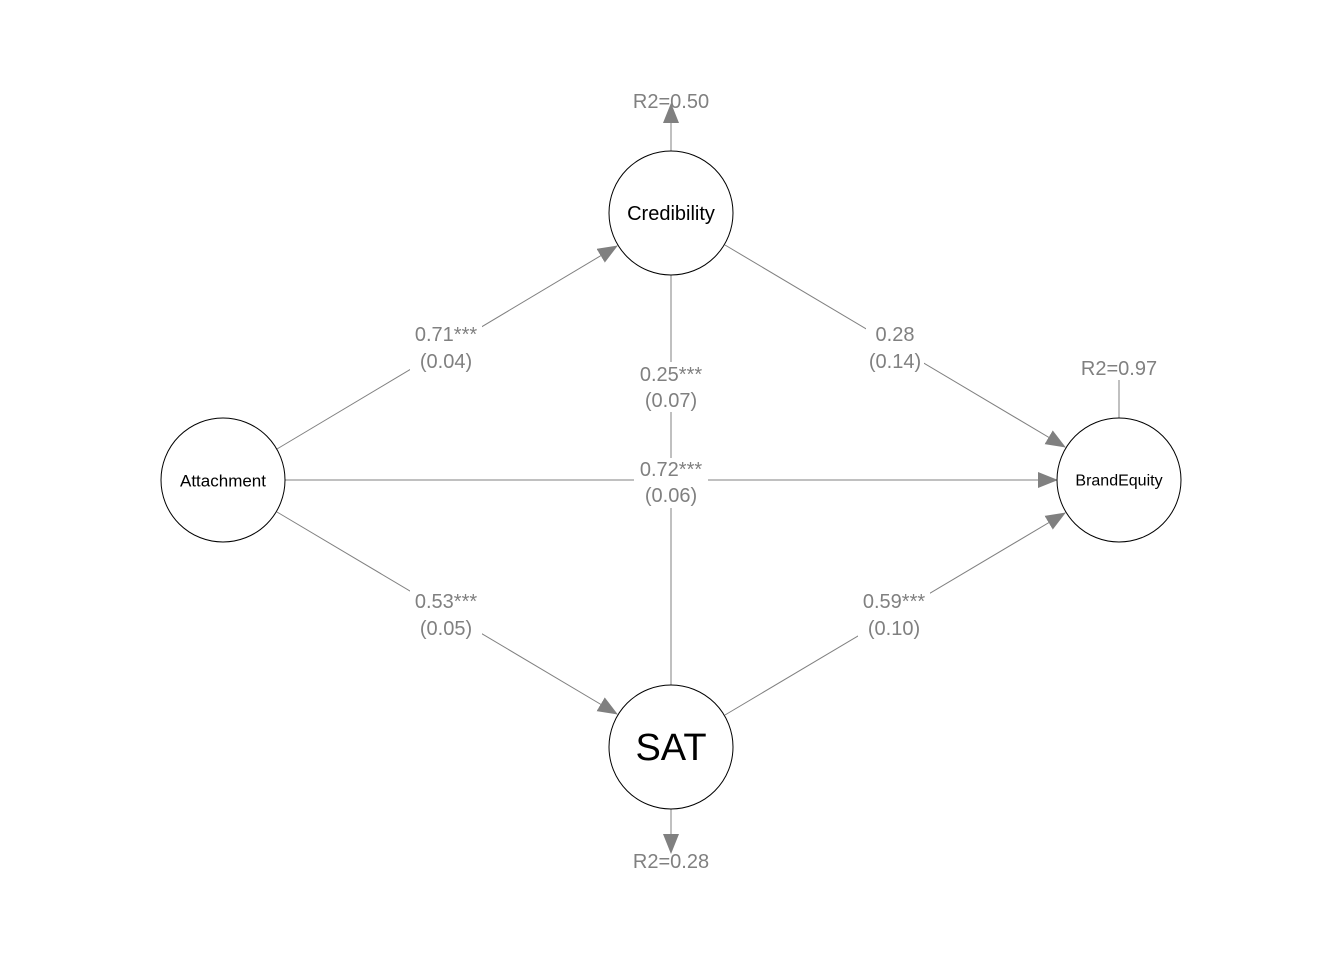 The height and width of the screenshot is (960, 1344). What do you see at coordinates (671, 862) in the screenshot?
I see `r2-sat: R2=0.28` at bounding box center [671, 862].